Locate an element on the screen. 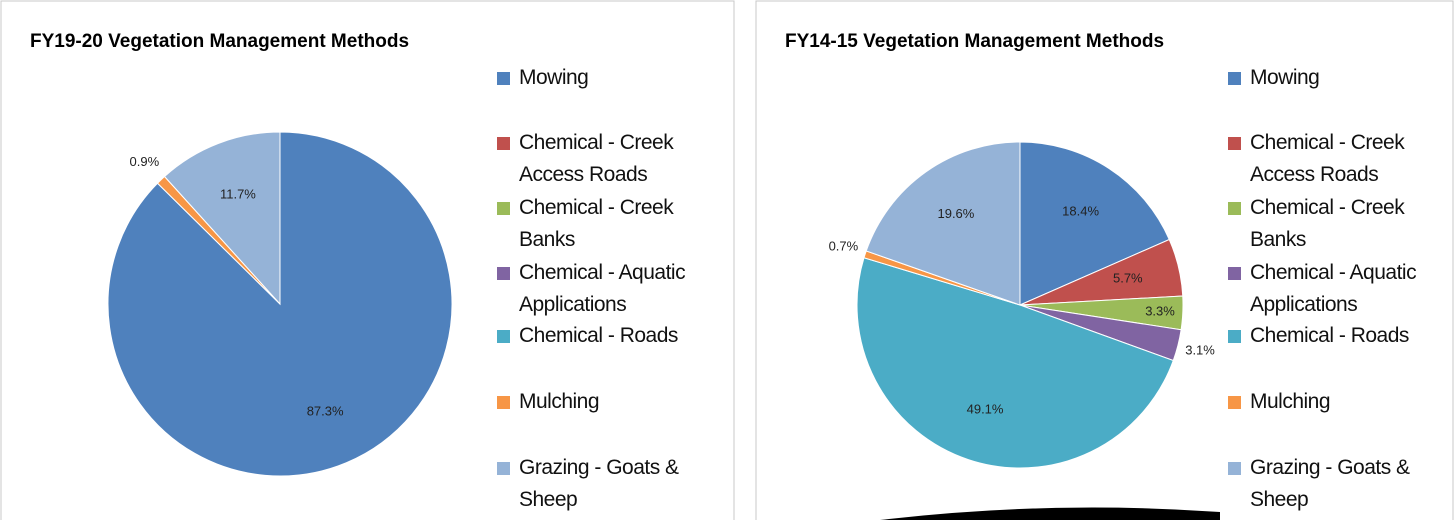 Image resolution: width=1455 pixels, height=520 pixels. chart-title: FY19-20 Vegetation Management Methods is located at coordinates (219, 41).